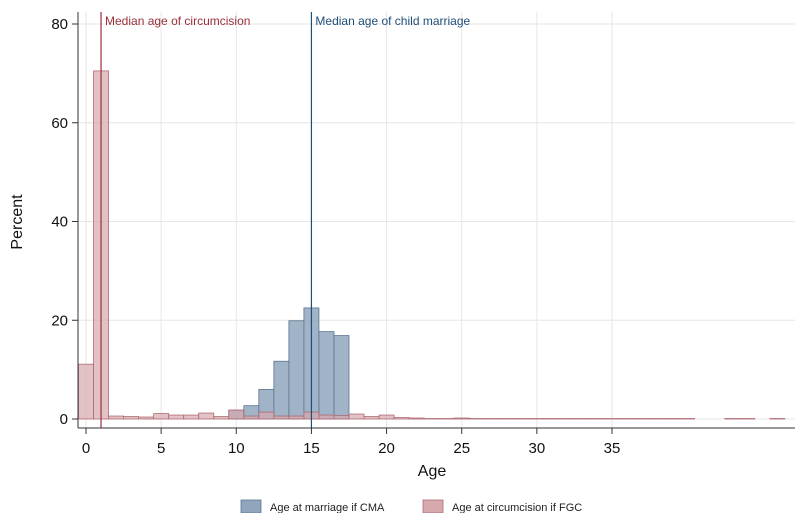  I want to click on x-tick-label: 5, so click(161, 448).